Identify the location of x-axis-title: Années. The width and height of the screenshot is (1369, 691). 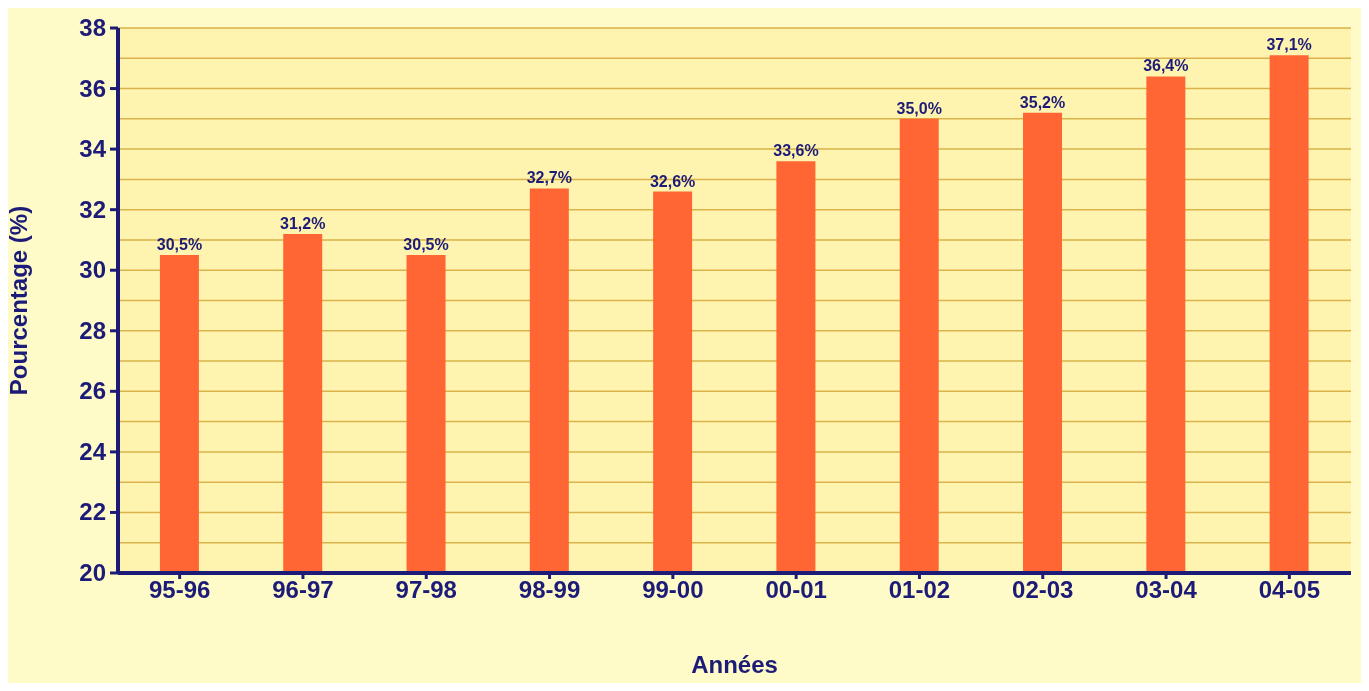
(734, 664).